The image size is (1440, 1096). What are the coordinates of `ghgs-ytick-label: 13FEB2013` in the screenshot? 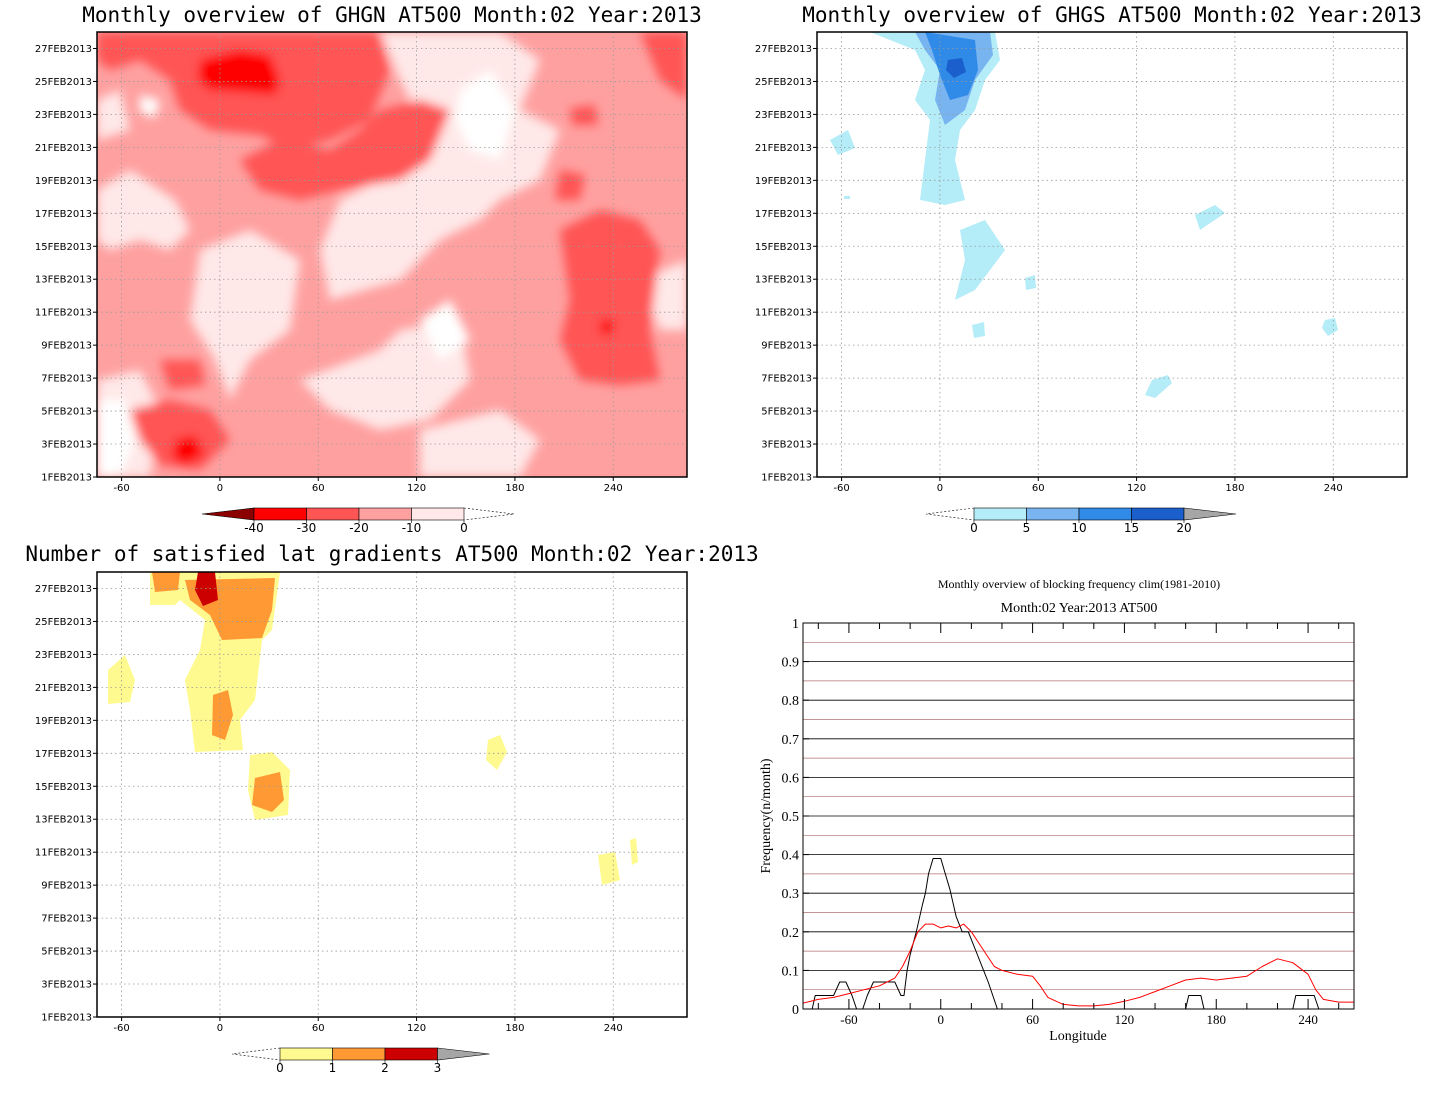 It's located at (783, 280).